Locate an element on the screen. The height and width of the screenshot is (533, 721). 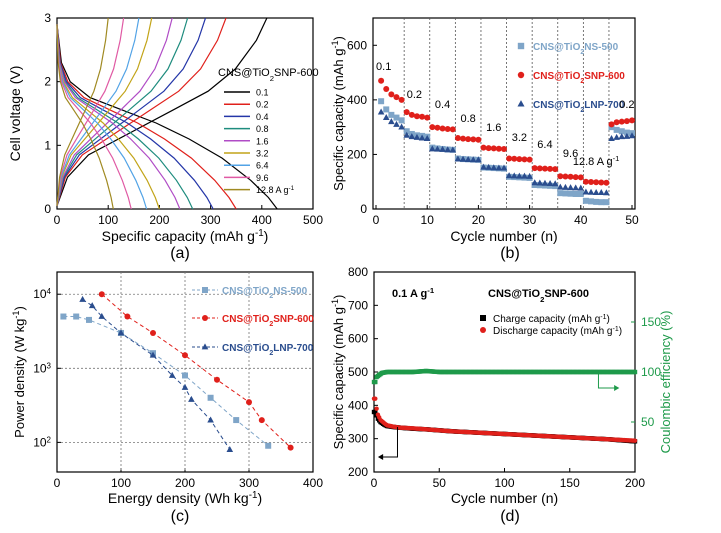
a-xtick-label: 300 is located at coordinates (211, 220).